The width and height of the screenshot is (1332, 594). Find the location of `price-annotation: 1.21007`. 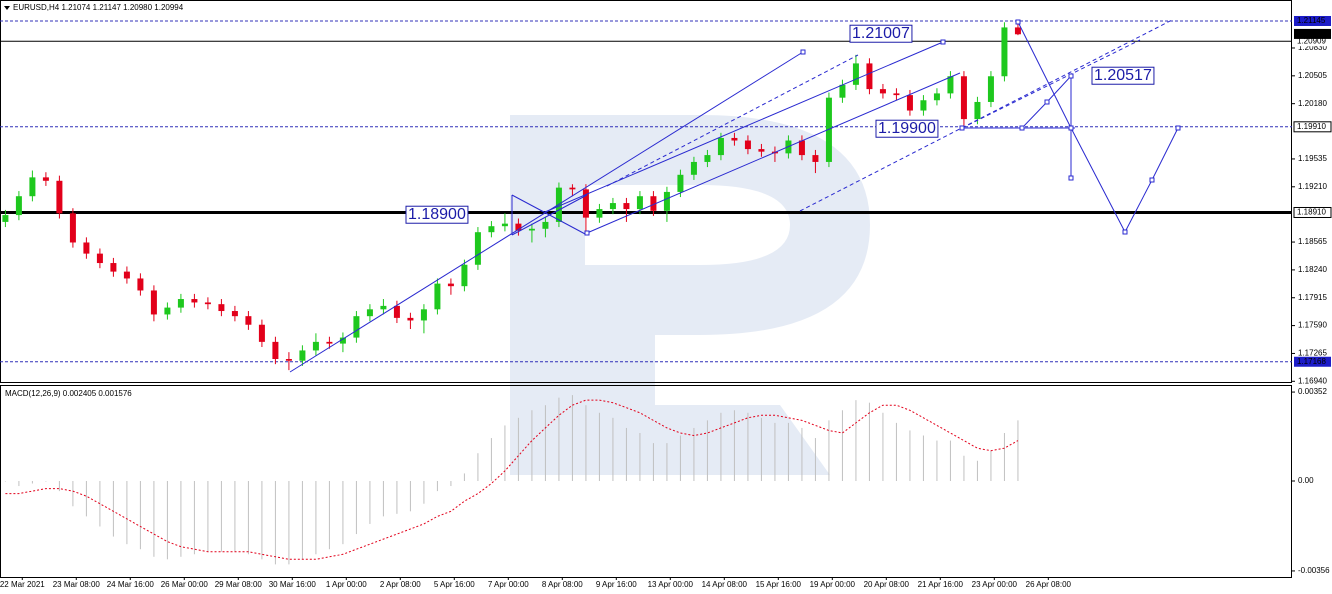

price-annotation: 1.21007 is located at coordinates (881, 33).